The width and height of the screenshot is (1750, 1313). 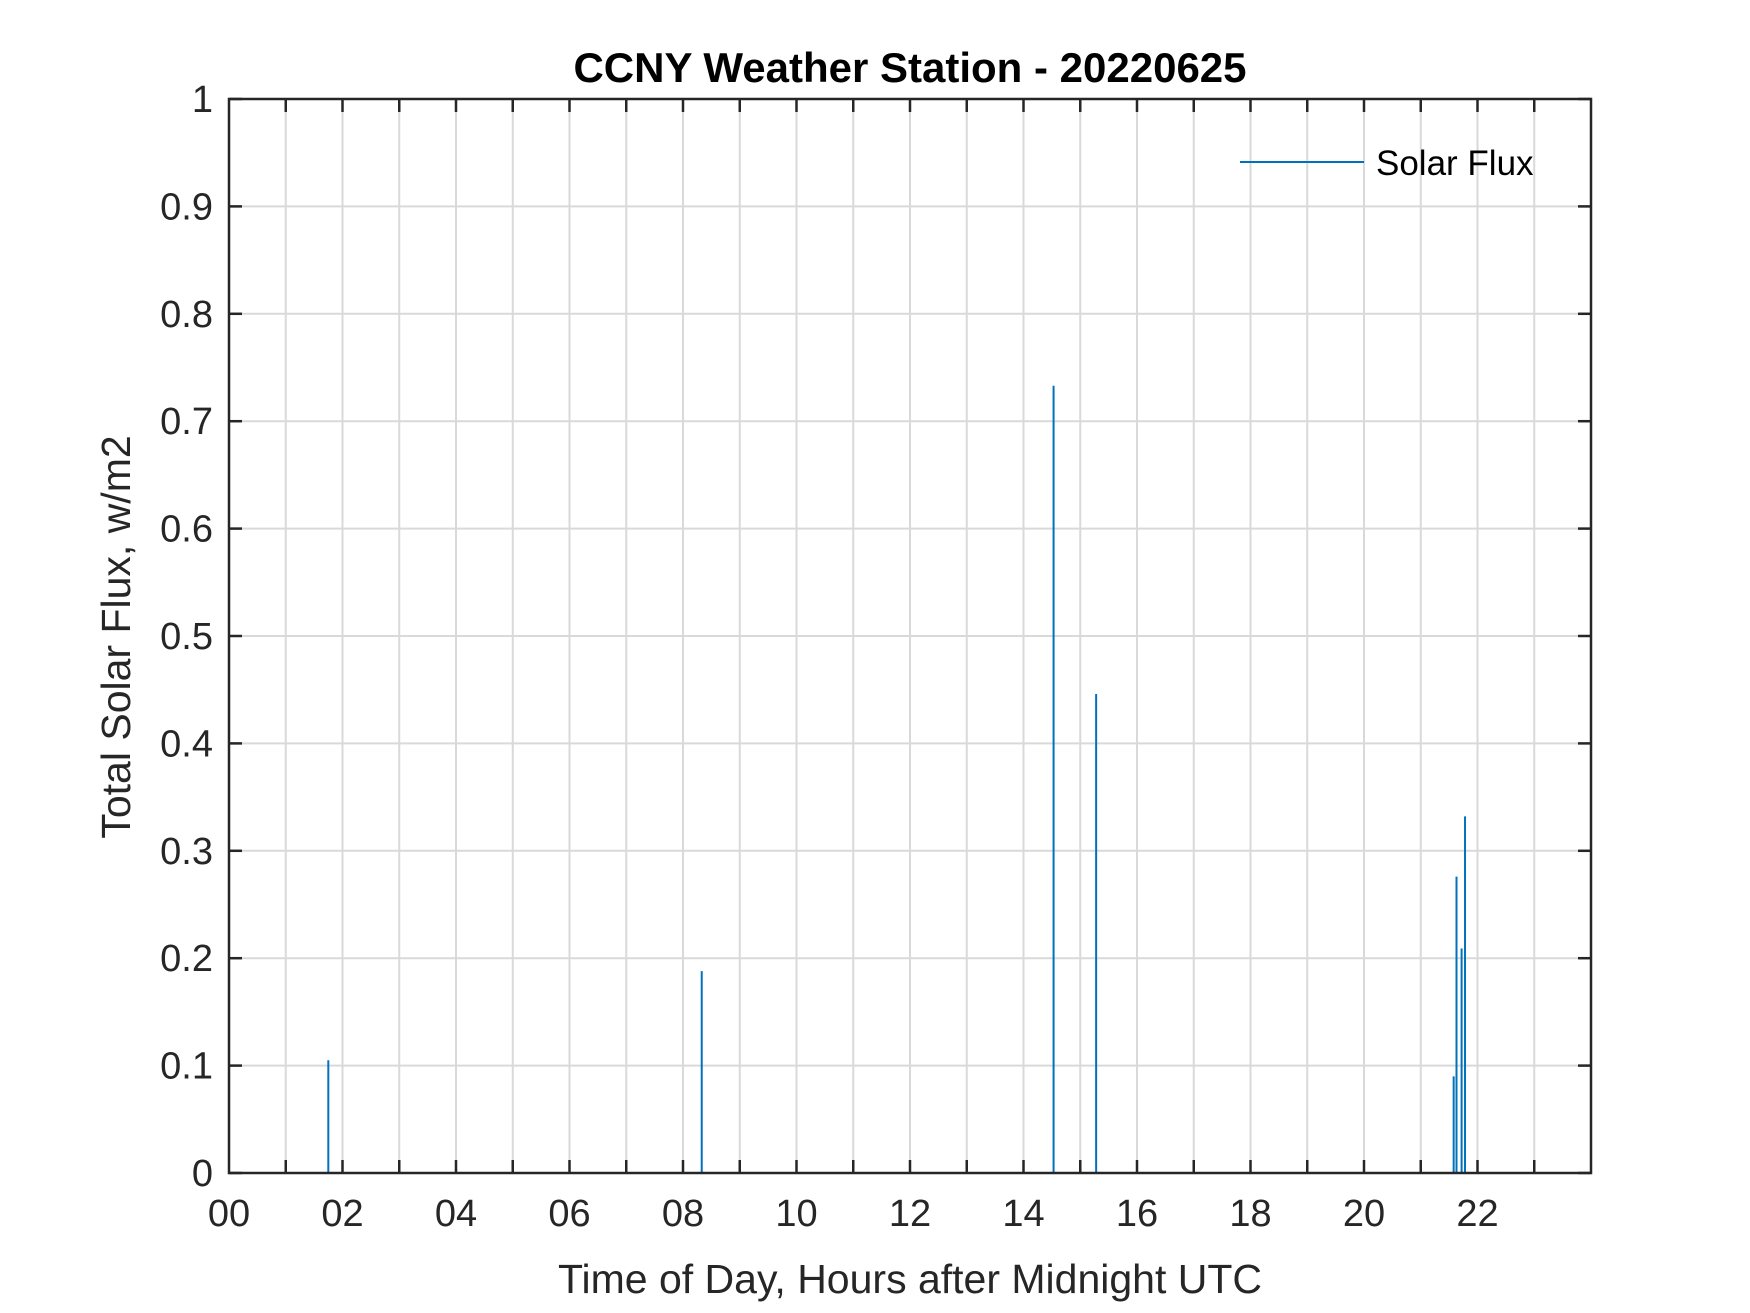 I want to click on x-tick-label: 22, so click(x=1477, y=1214).